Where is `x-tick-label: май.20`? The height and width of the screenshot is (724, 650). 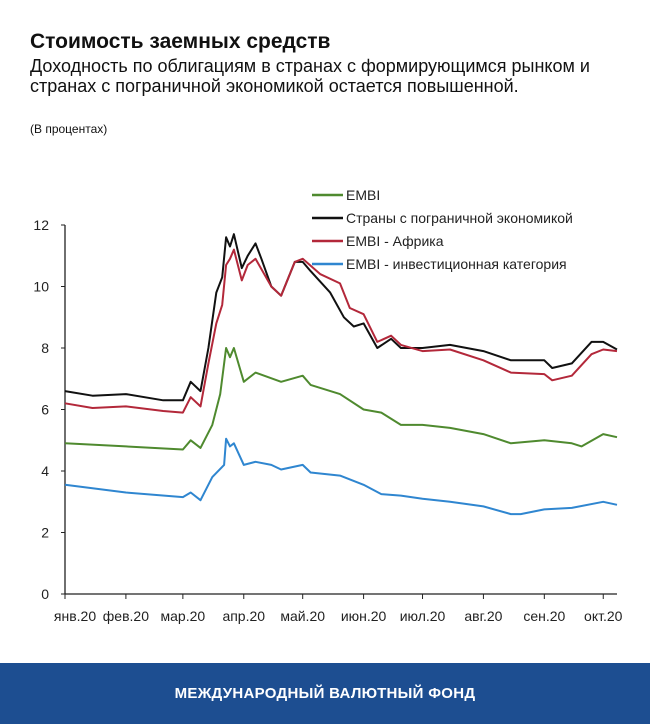
x-tick-label: май.20 is located at coordinates (302, 616).